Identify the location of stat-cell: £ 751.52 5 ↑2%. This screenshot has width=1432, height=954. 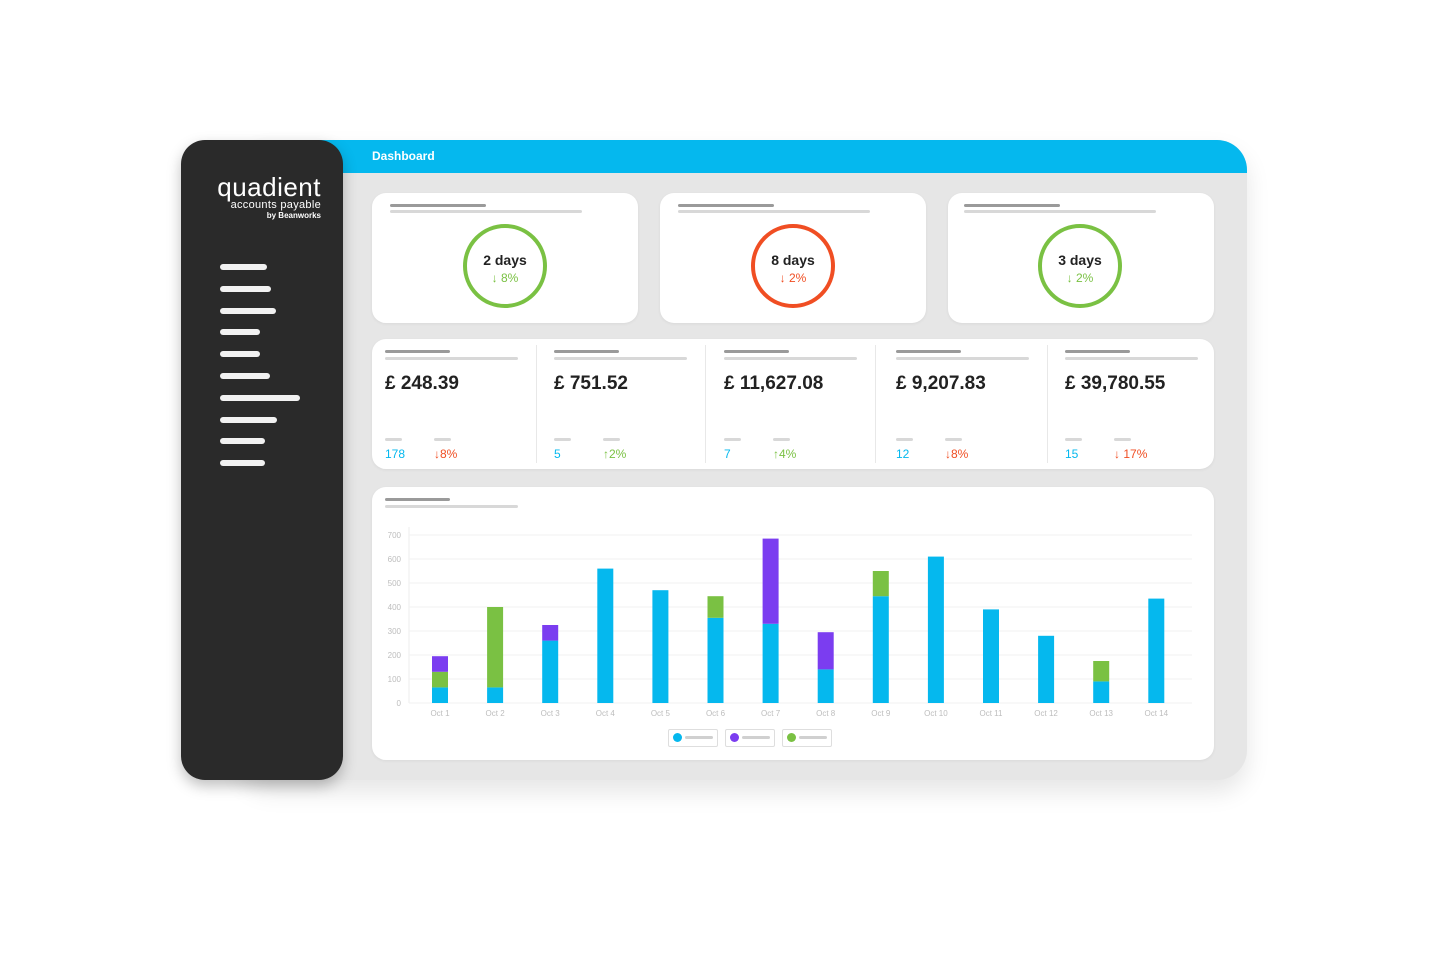
(623, 404).